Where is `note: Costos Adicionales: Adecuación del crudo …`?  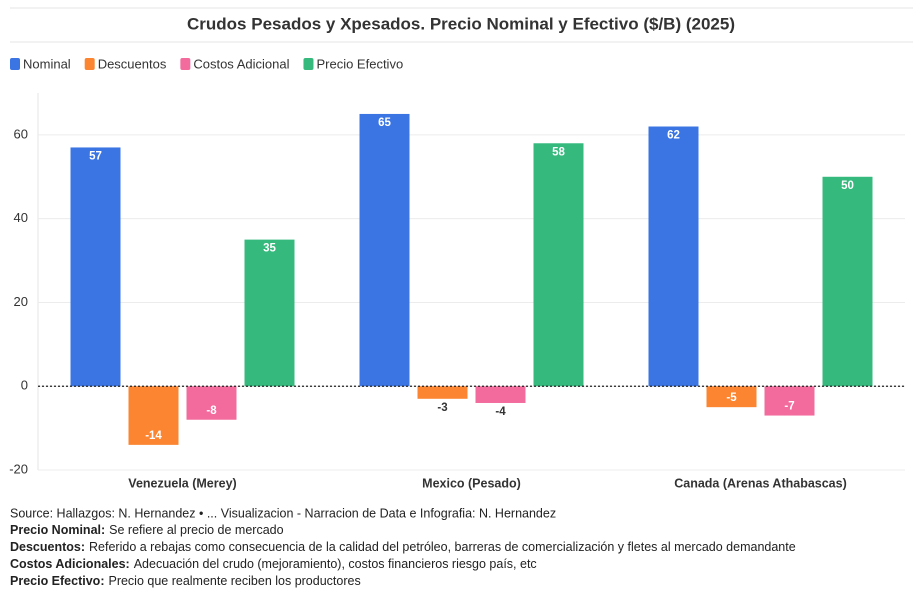 note: Costos Adicionales: Adecuación del crudo … is located at coordinates (273, 564).